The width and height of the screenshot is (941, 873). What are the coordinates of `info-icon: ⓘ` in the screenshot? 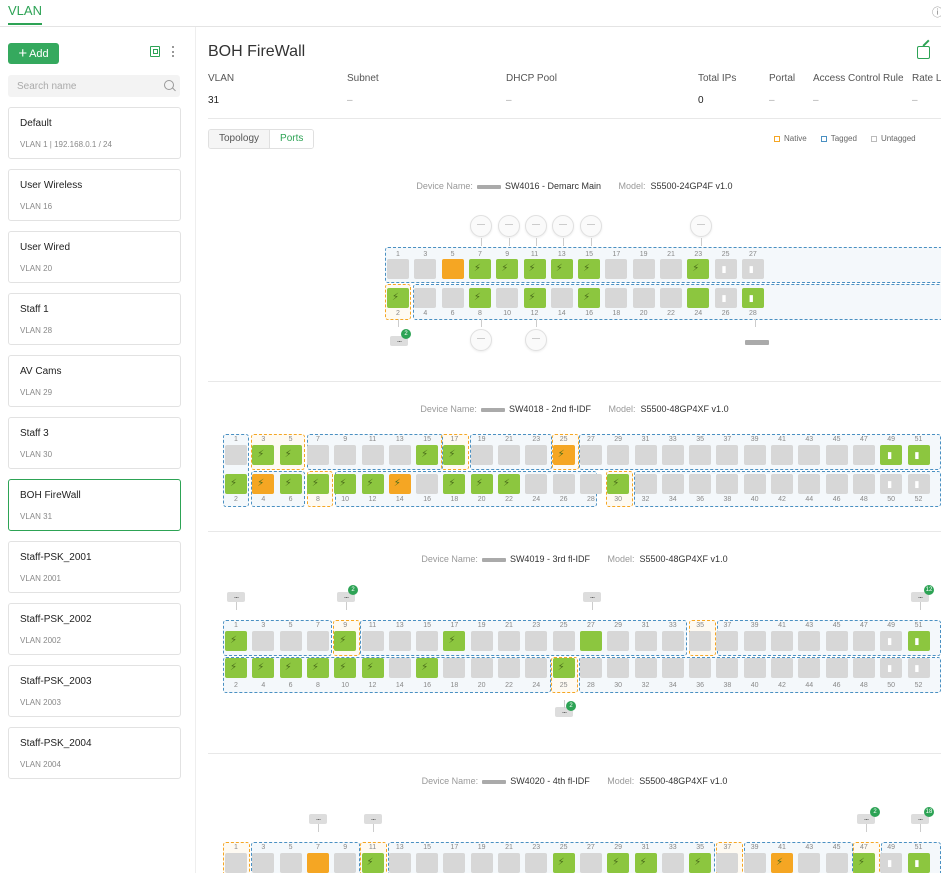 It's located at (936, 13).